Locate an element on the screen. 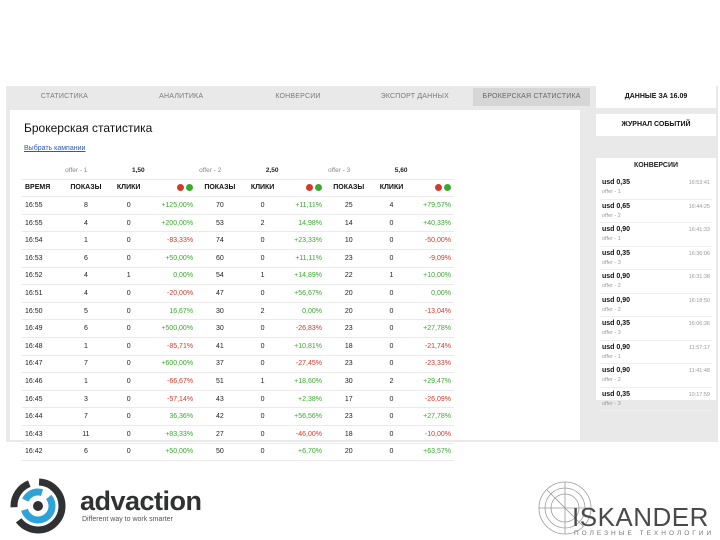  cell-shows: 8 is located at coordinates (86, 205).